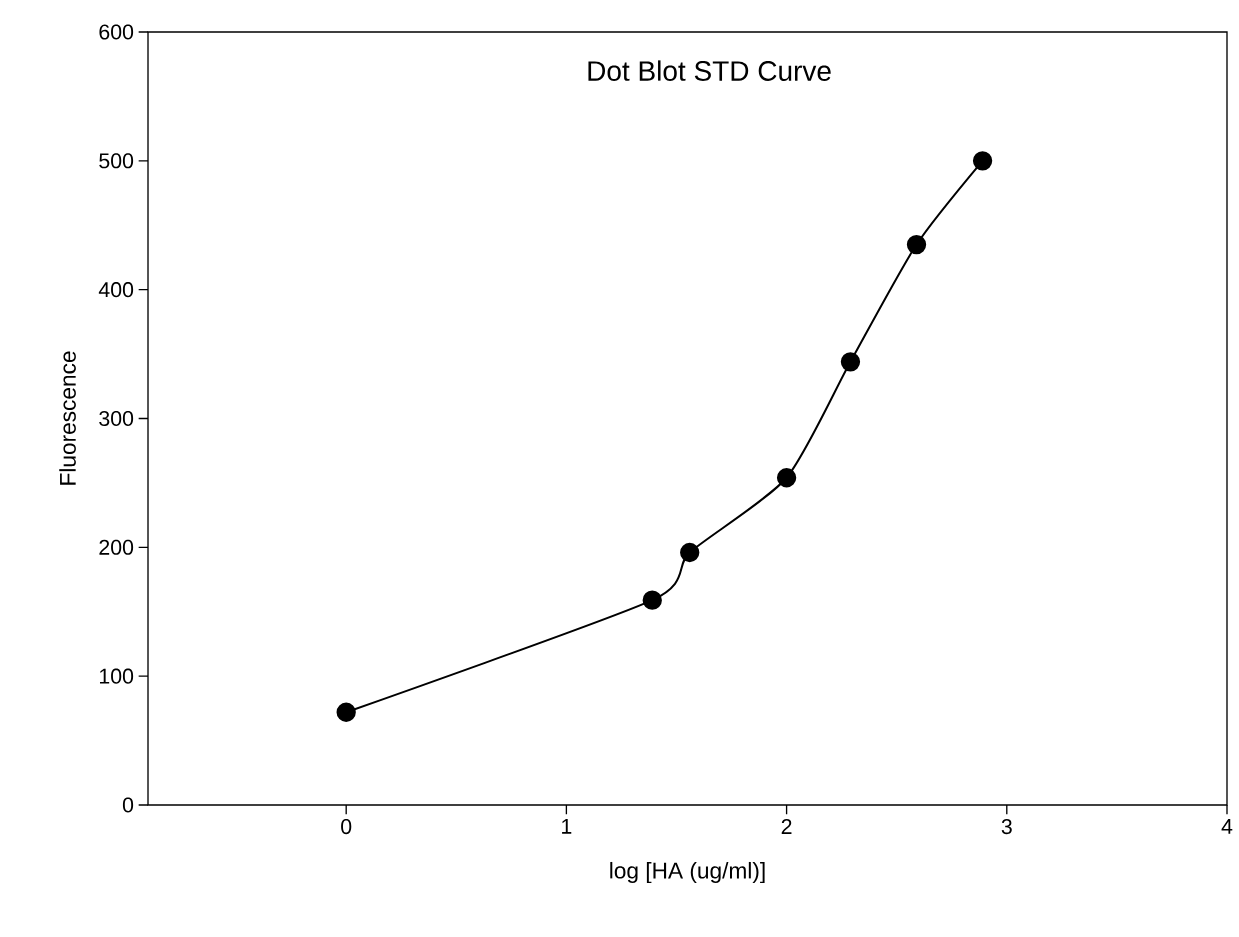 The width and height of the screenshot is (1239, 937). I want to click on y-axis-title: Fluorescence, so click(67, 418).